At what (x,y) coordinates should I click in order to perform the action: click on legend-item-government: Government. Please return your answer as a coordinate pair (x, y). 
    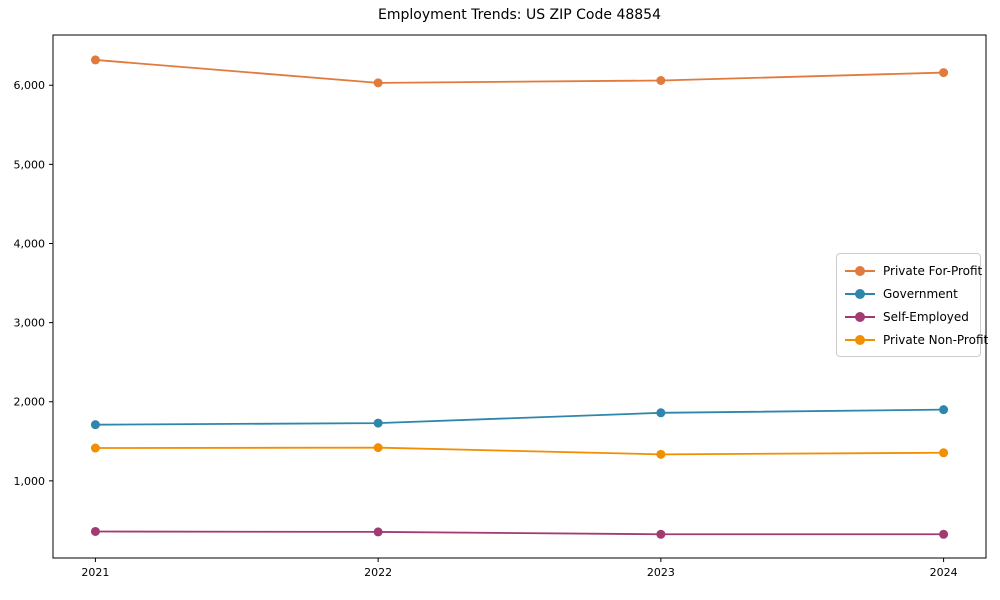
    Looking at the image, I should click on (908, 293).